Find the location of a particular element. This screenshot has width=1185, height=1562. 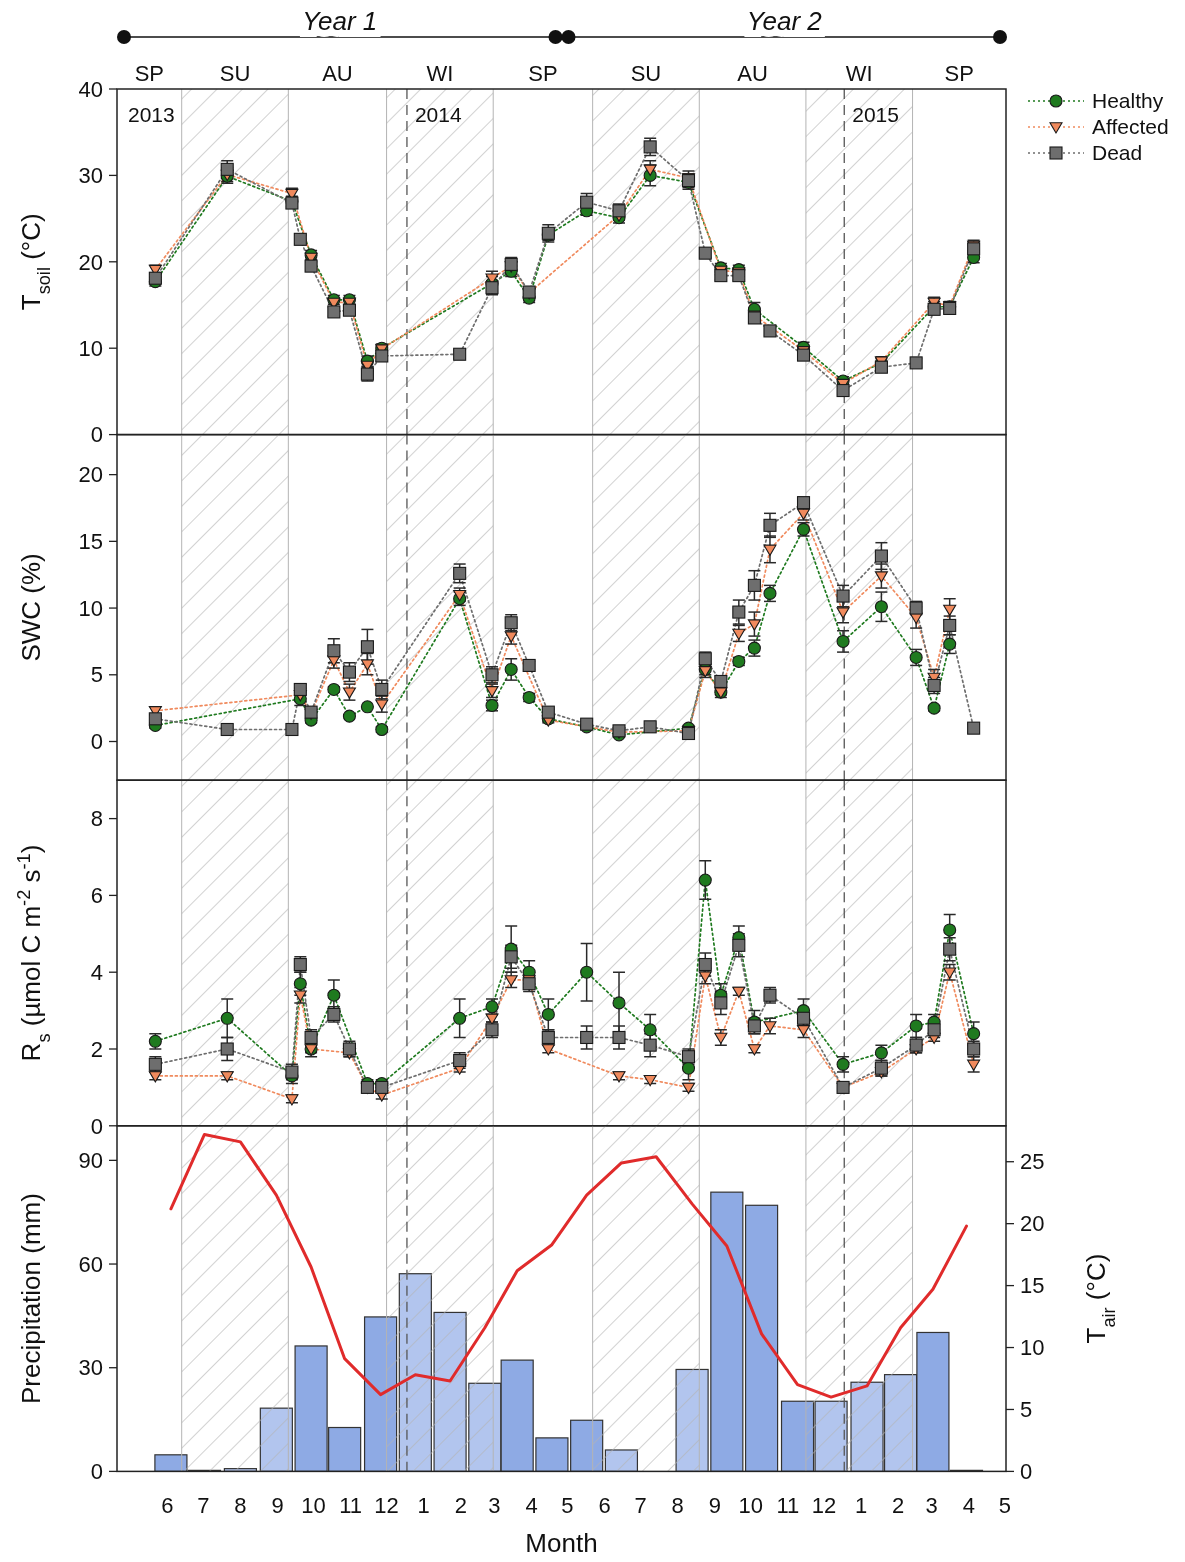

y-axis-title: Precipitation (mm) is located at coordinates (31, 1299).